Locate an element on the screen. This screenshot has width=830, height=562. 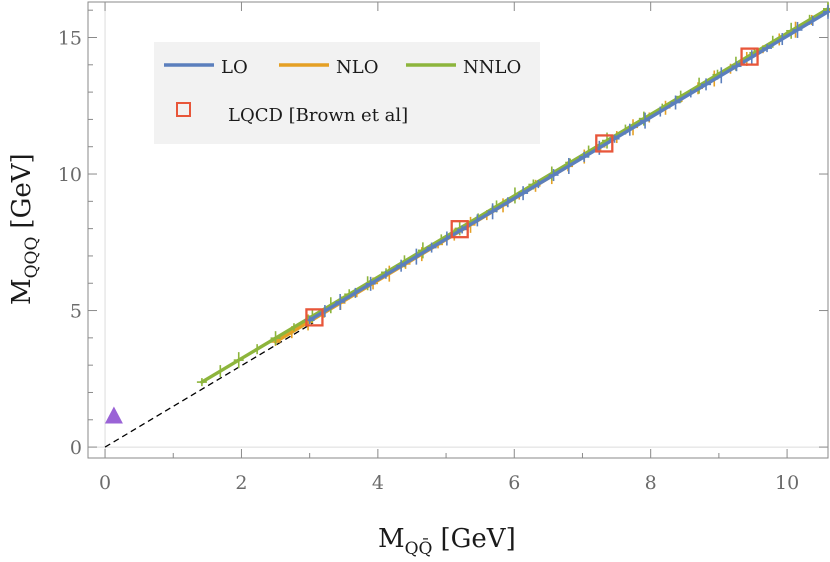
y-axis-label: MQQQ[GeV] is located at coordinates (24, 229).